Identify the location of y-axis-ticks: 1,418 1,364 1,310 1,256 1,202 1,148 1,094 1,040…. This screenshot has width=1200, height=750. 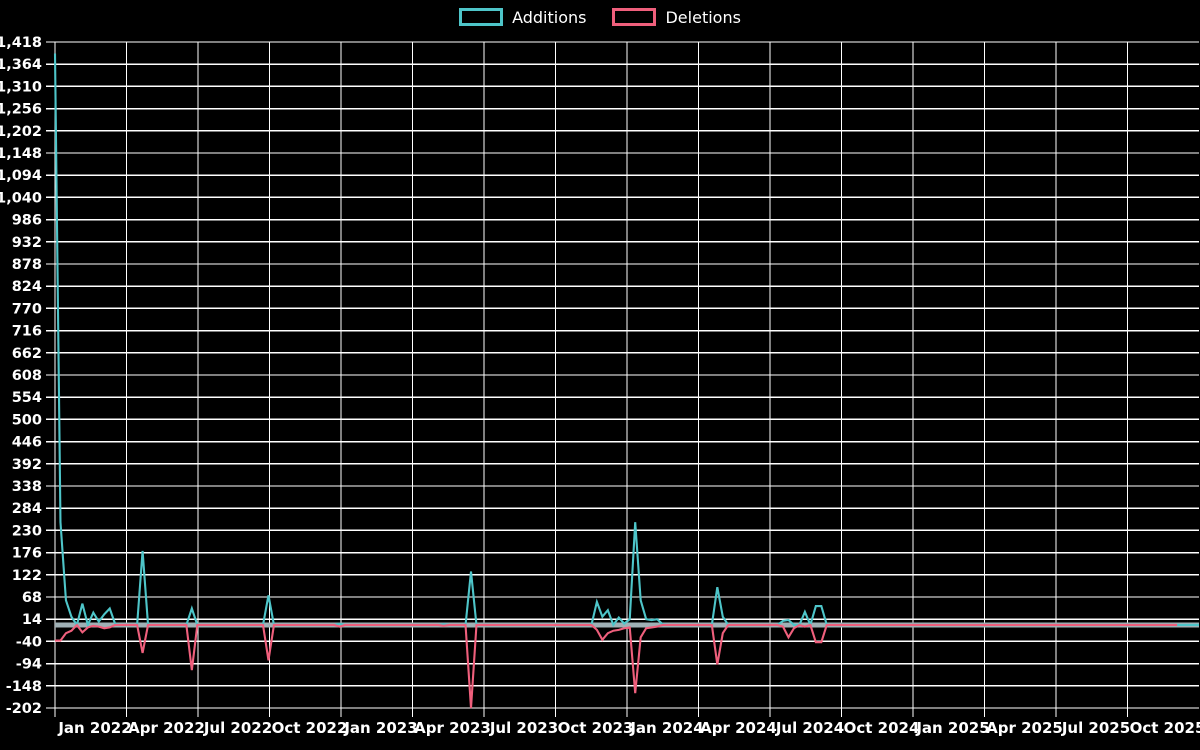
(27, 376).